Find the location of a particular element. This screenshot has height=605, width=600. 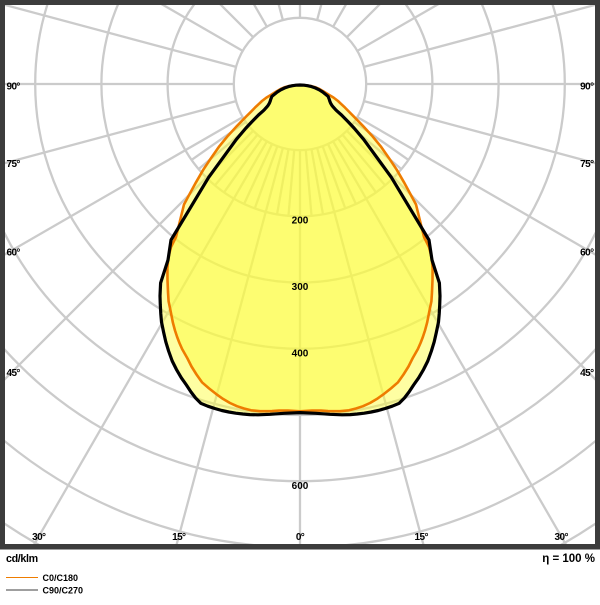

svg-text: η = 100 % is located at coordinates (568, 559).